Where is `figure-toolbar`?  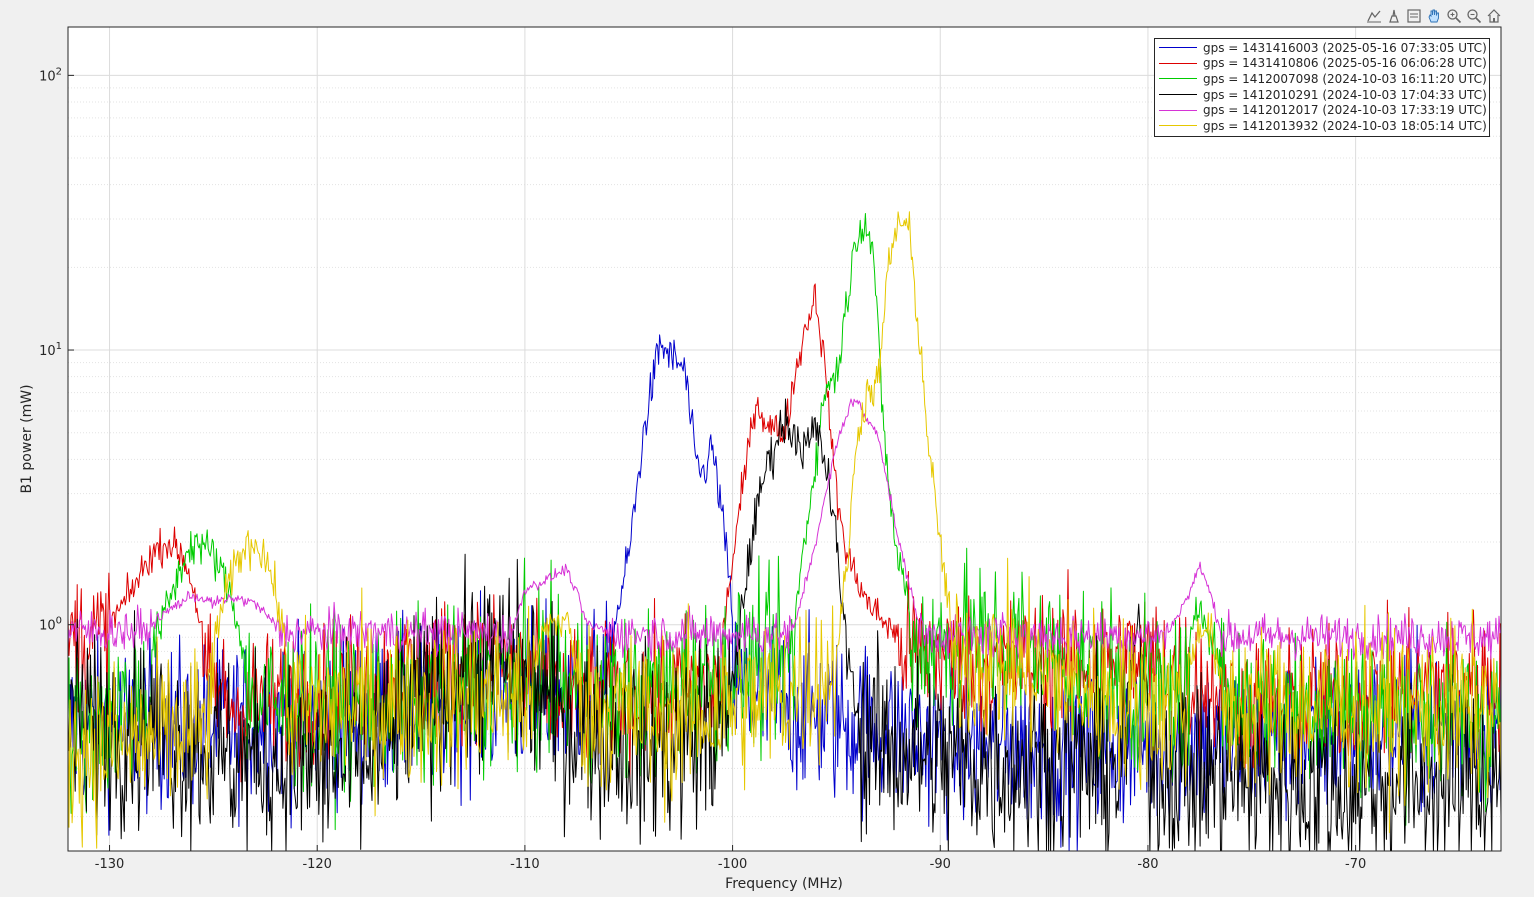
figure-toolbar is located at coordinates (1433, 16).